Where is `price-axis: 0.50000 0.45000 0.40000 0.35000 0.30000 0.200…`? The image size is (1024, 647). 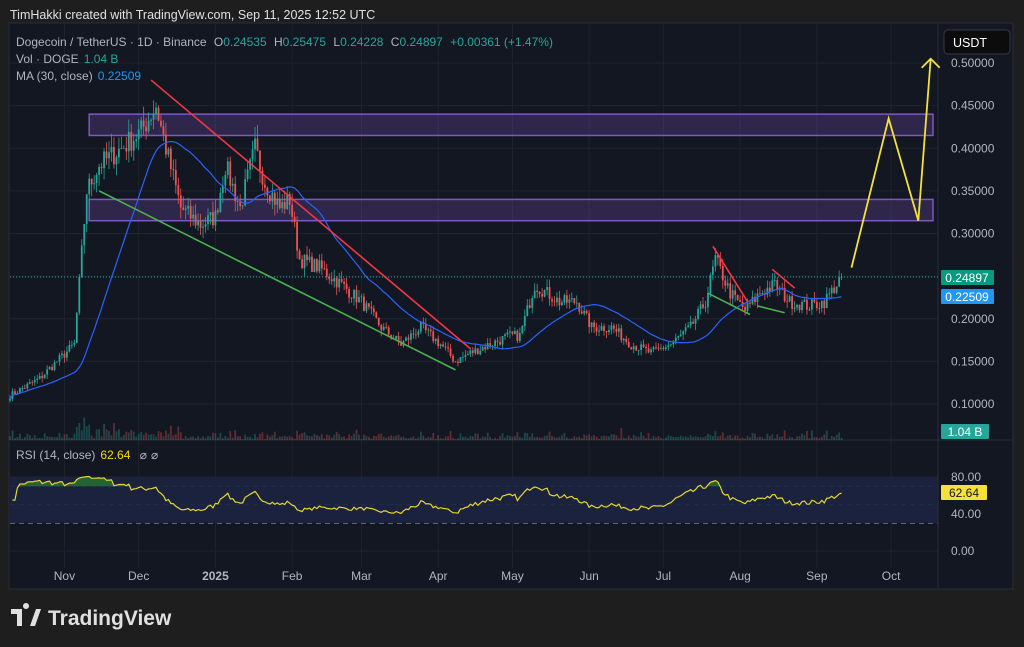
price-axis: 0.50000 0.45000 0.40000 0.35000 0.30000 0.200… is located at coordinates (973, 307).